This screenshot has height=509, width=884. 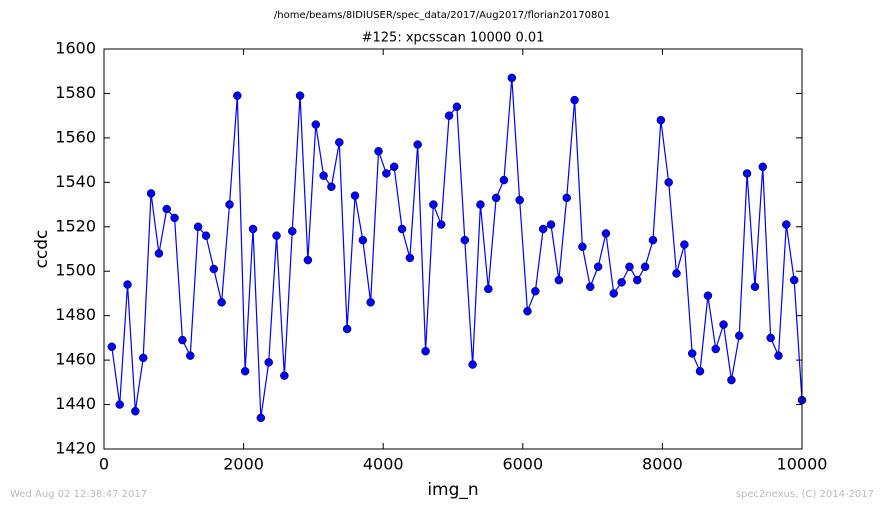 What do you see at coordinates (75, 448) in the screenshot?
I see `y-tick-label: 1420` at bounding box center [75, 448].